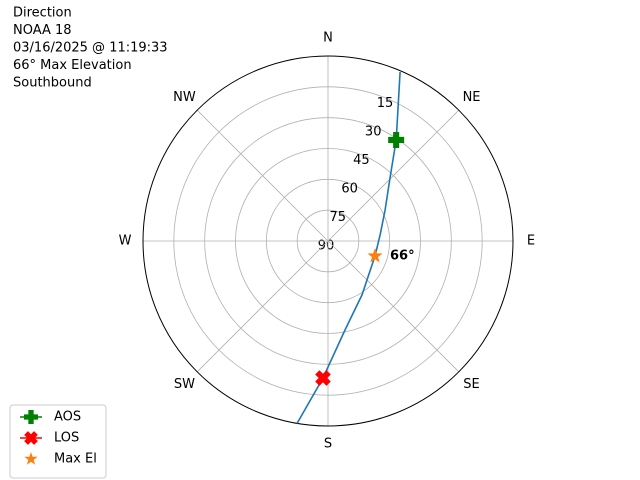 The width and height of the screenshot is (640, 480). Describe the element at coordinates (184, 384) in the screenshot. I see `theta-tick-label: SW` at that location.